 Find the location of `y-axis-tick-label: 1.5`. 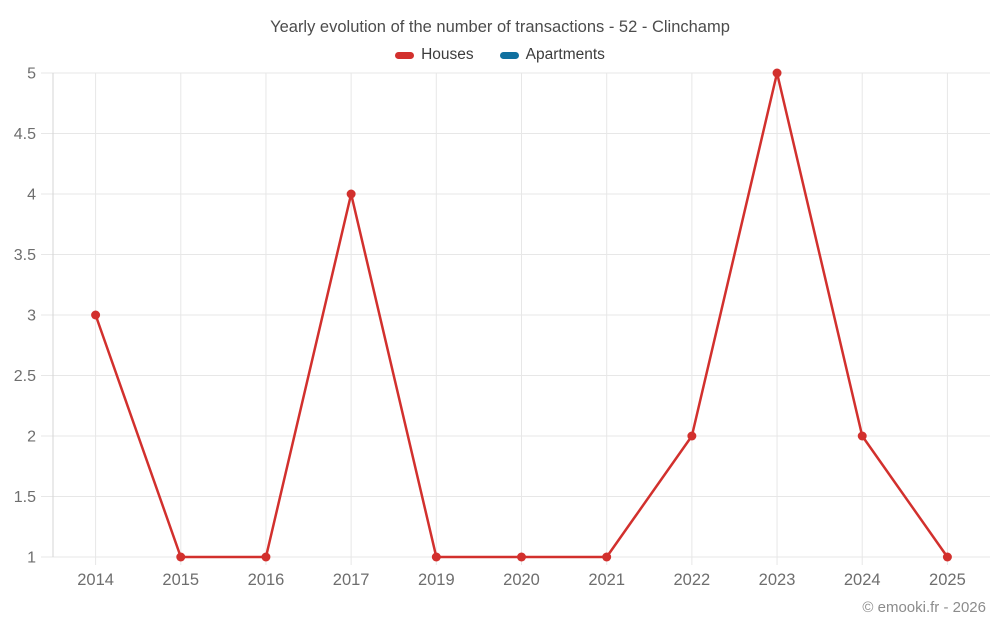

y-axis-tick-label: 1.5 is located at coordinates (25, 497).